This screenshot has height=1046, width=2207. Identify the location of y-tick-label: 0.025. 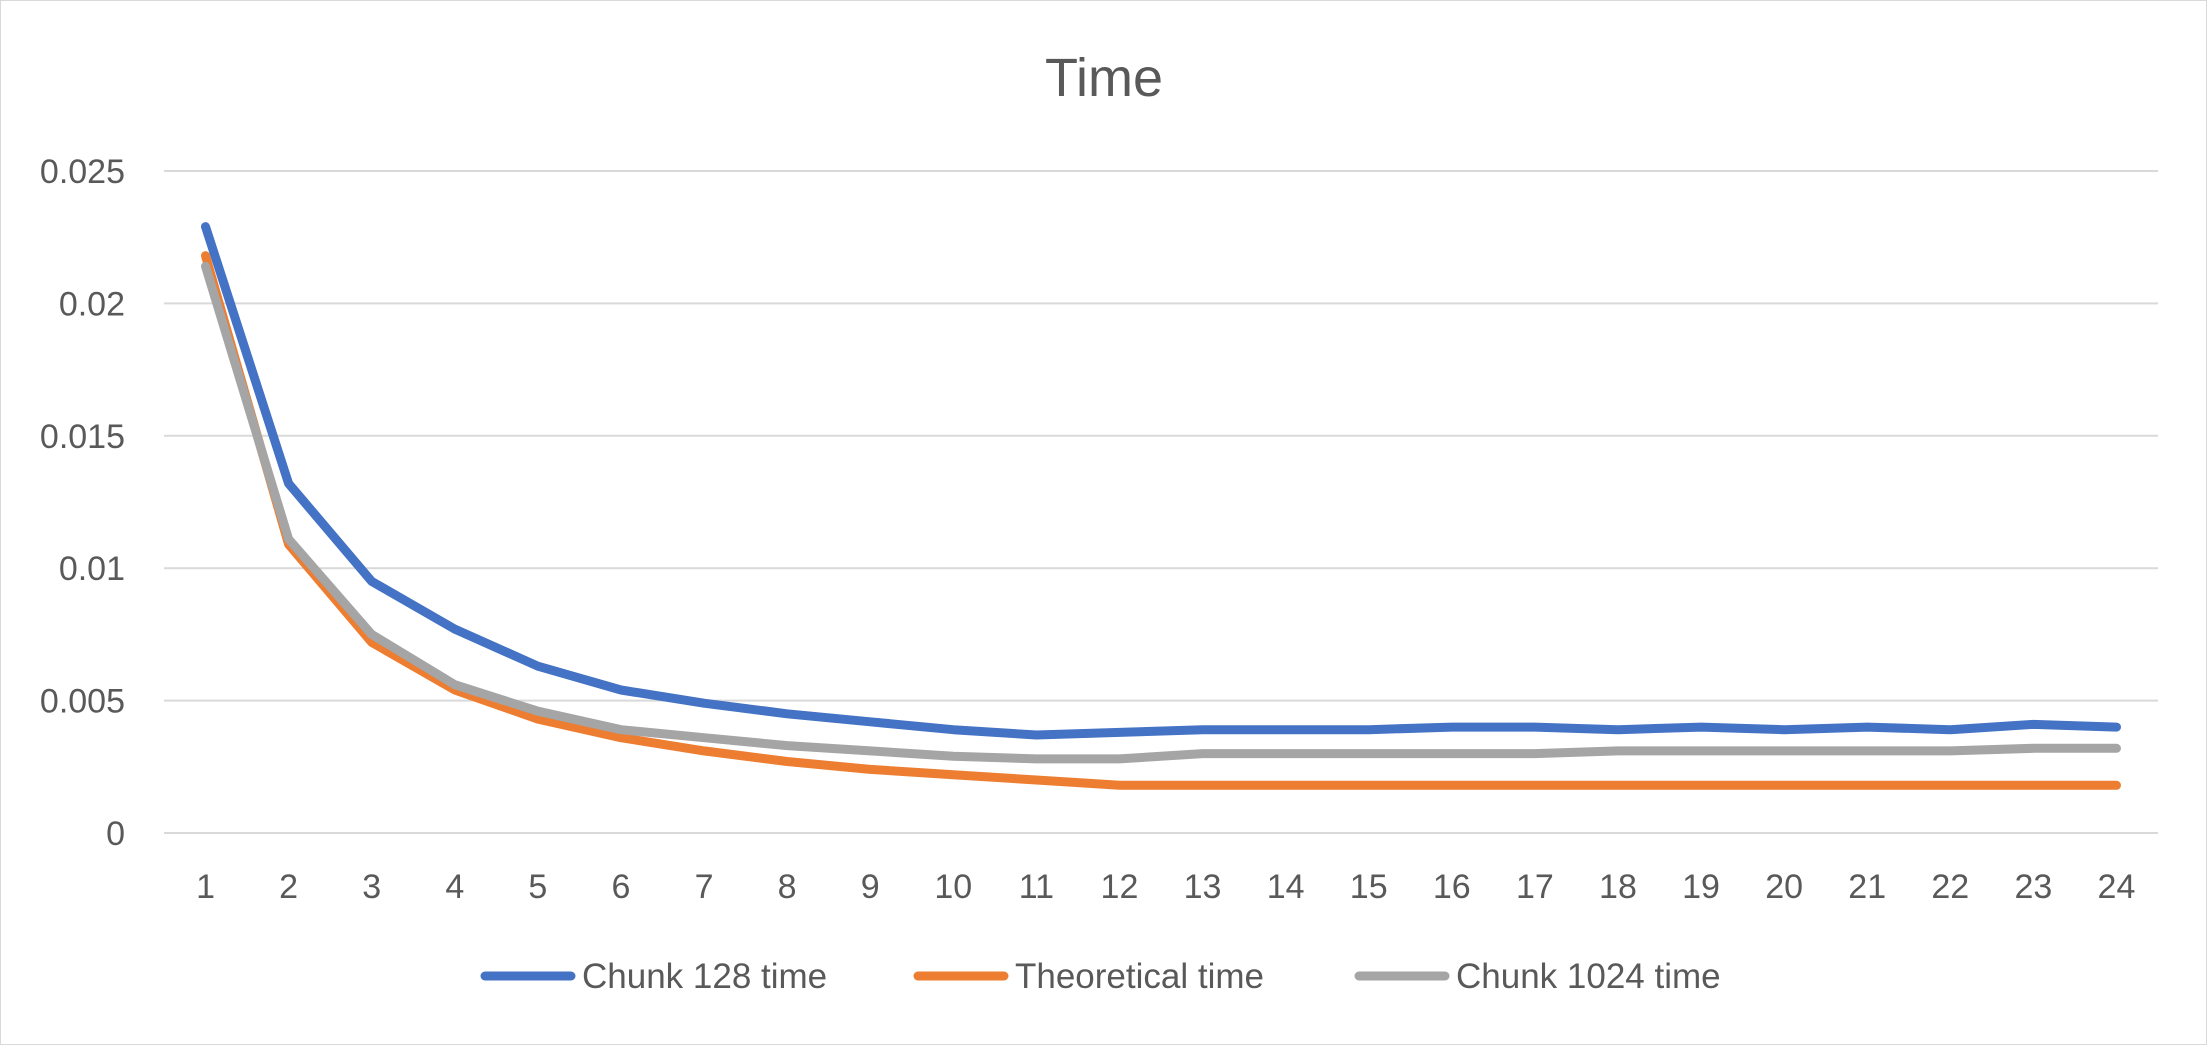
(82, 172).